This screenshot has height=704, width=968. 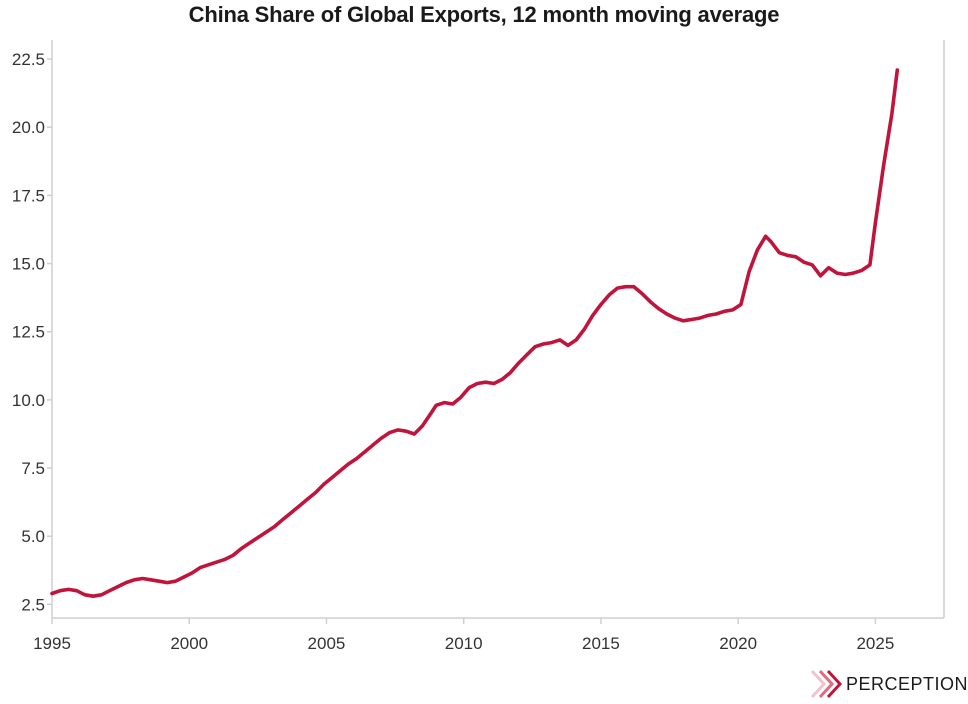 I want to click on x-axis-ticks: 1995 2000 2005 2010 2015 2020 2025, so click(x=463, y=635).